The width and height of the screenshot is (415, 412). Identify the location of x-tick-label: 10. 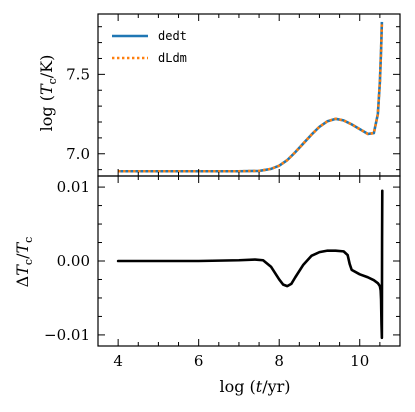
(359, 361).